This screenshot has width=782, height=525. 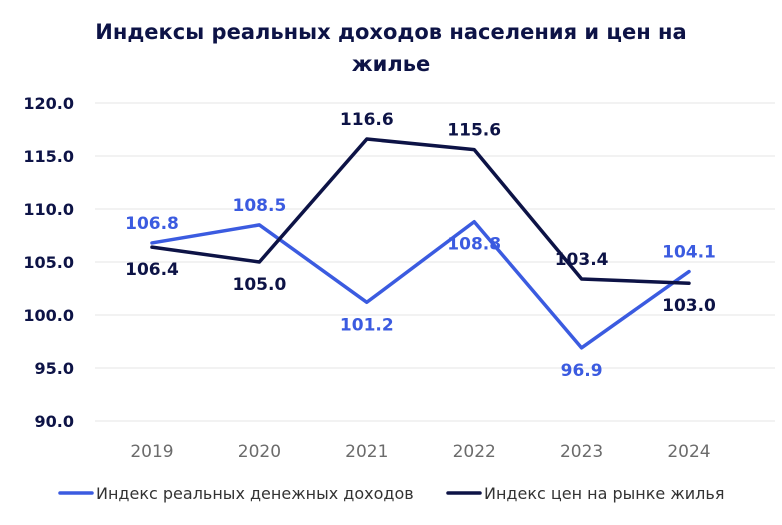 I want to click on y-axis-tick-labels: 90.0 95.0 100.0 105.0 110.0 115.0 120.0, so click(x=48, y=262).